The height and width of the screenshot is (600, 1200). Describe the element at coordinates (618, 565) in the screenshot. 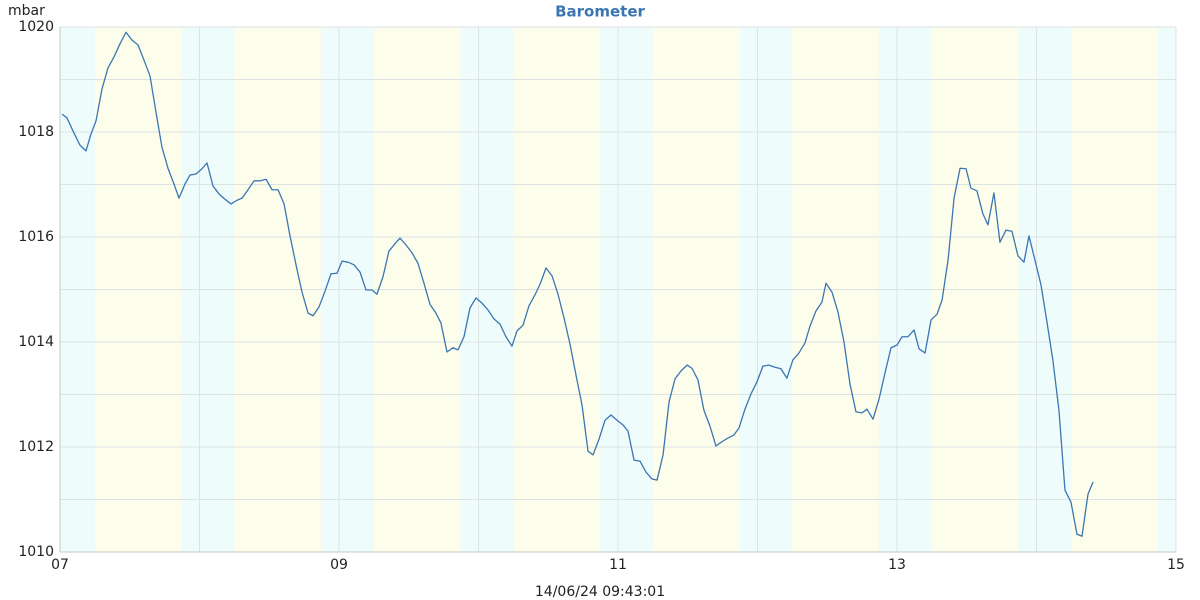

I see `x-tick-label: 11` at that location.